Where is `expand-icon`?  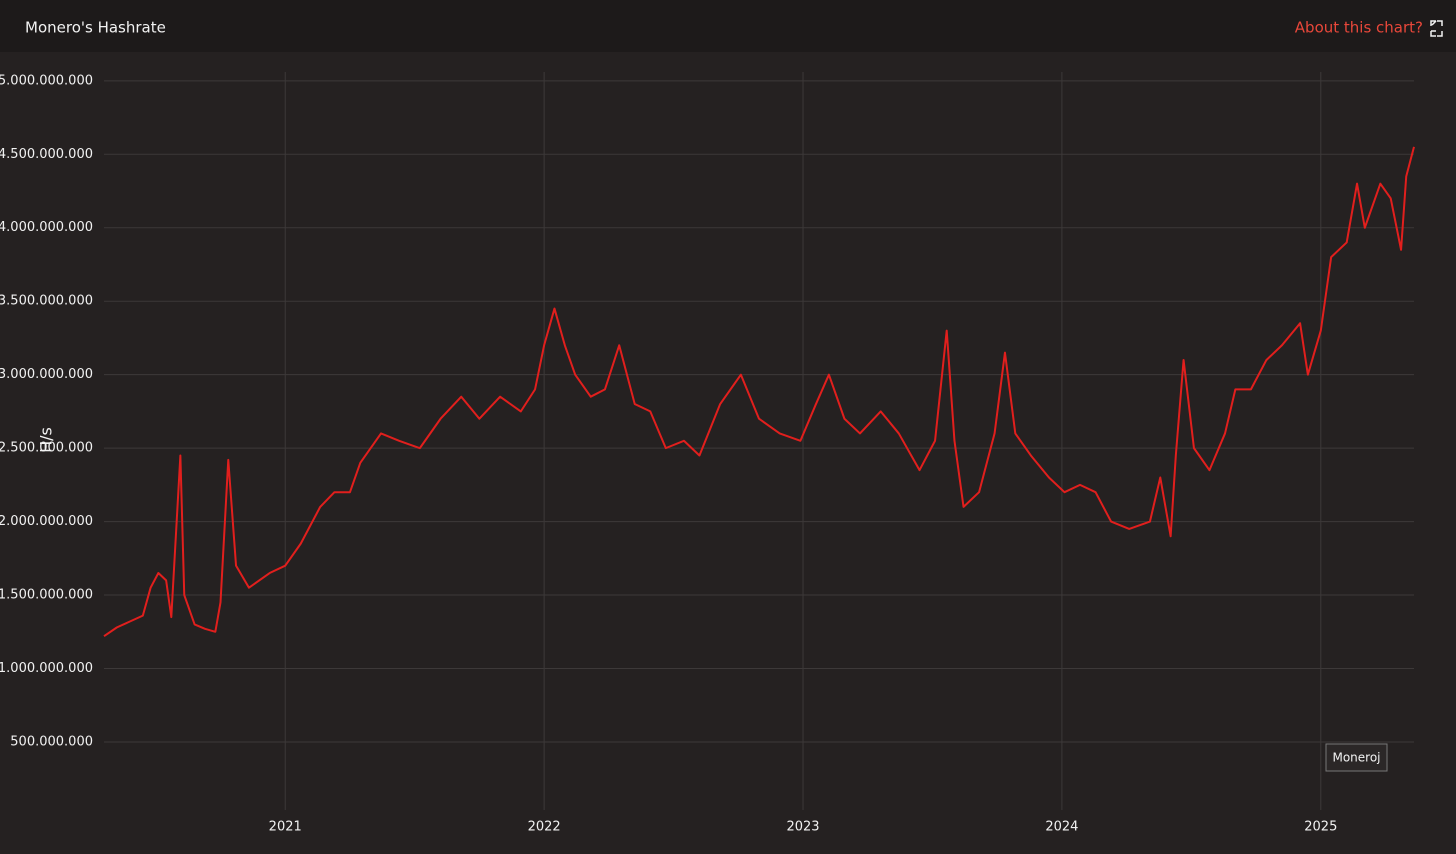 expand-icon is located at coordinates (1436, 28).